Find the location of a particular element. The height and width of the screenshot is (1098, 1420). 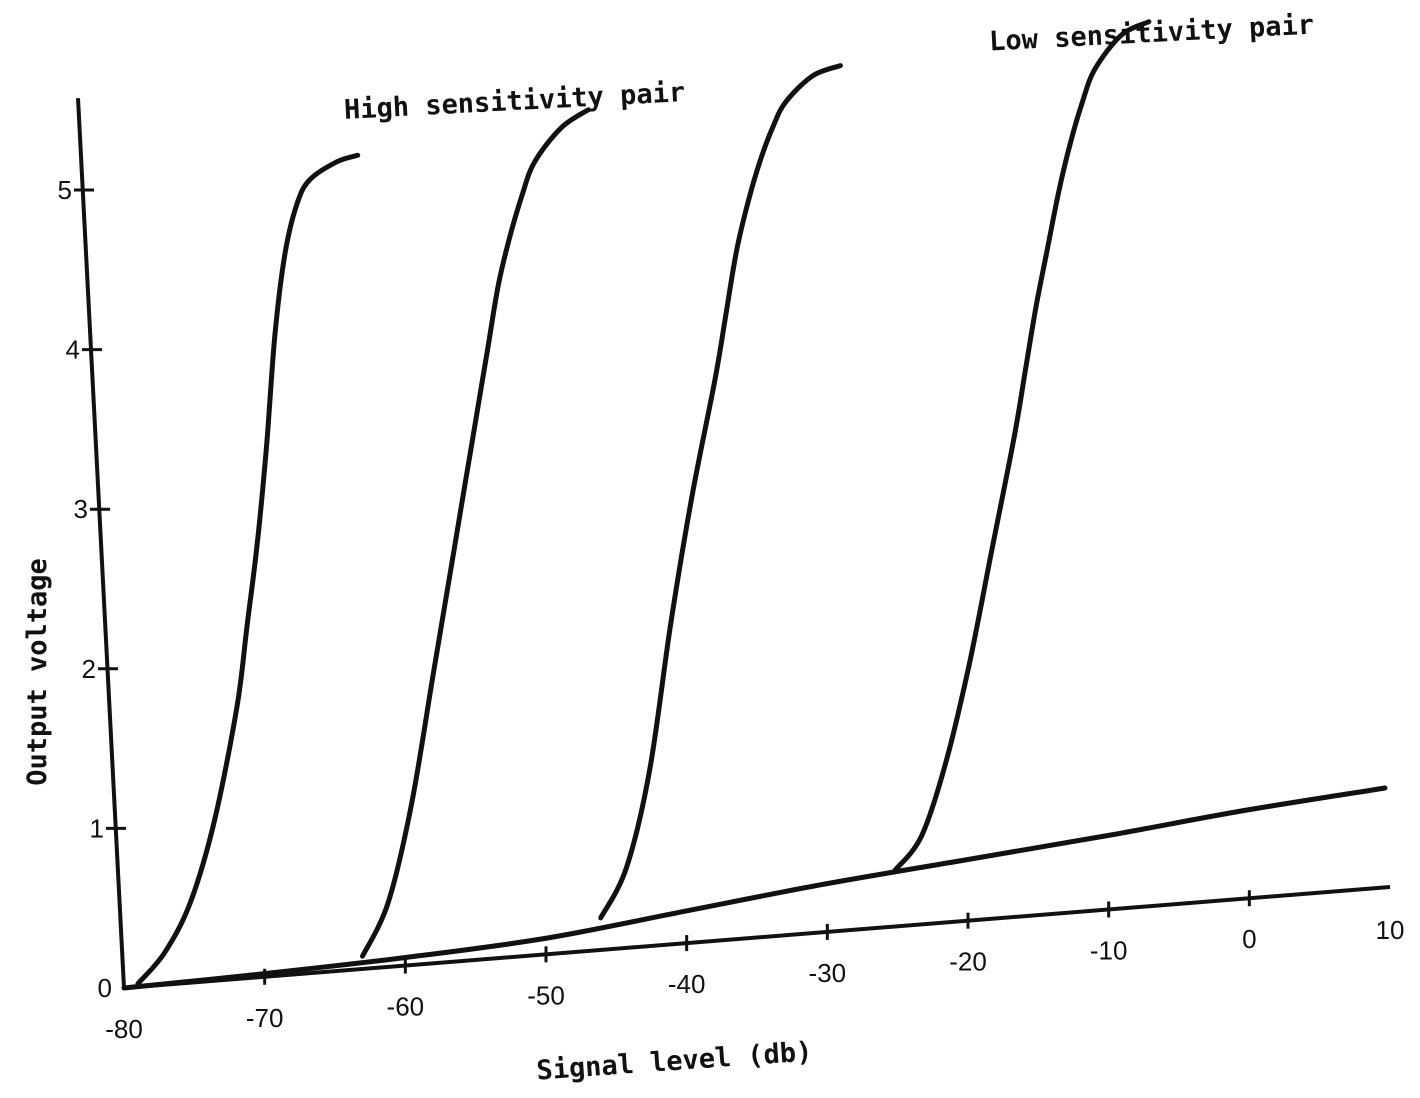

y-tick-label: 3 is located at coordinates (81, 509).